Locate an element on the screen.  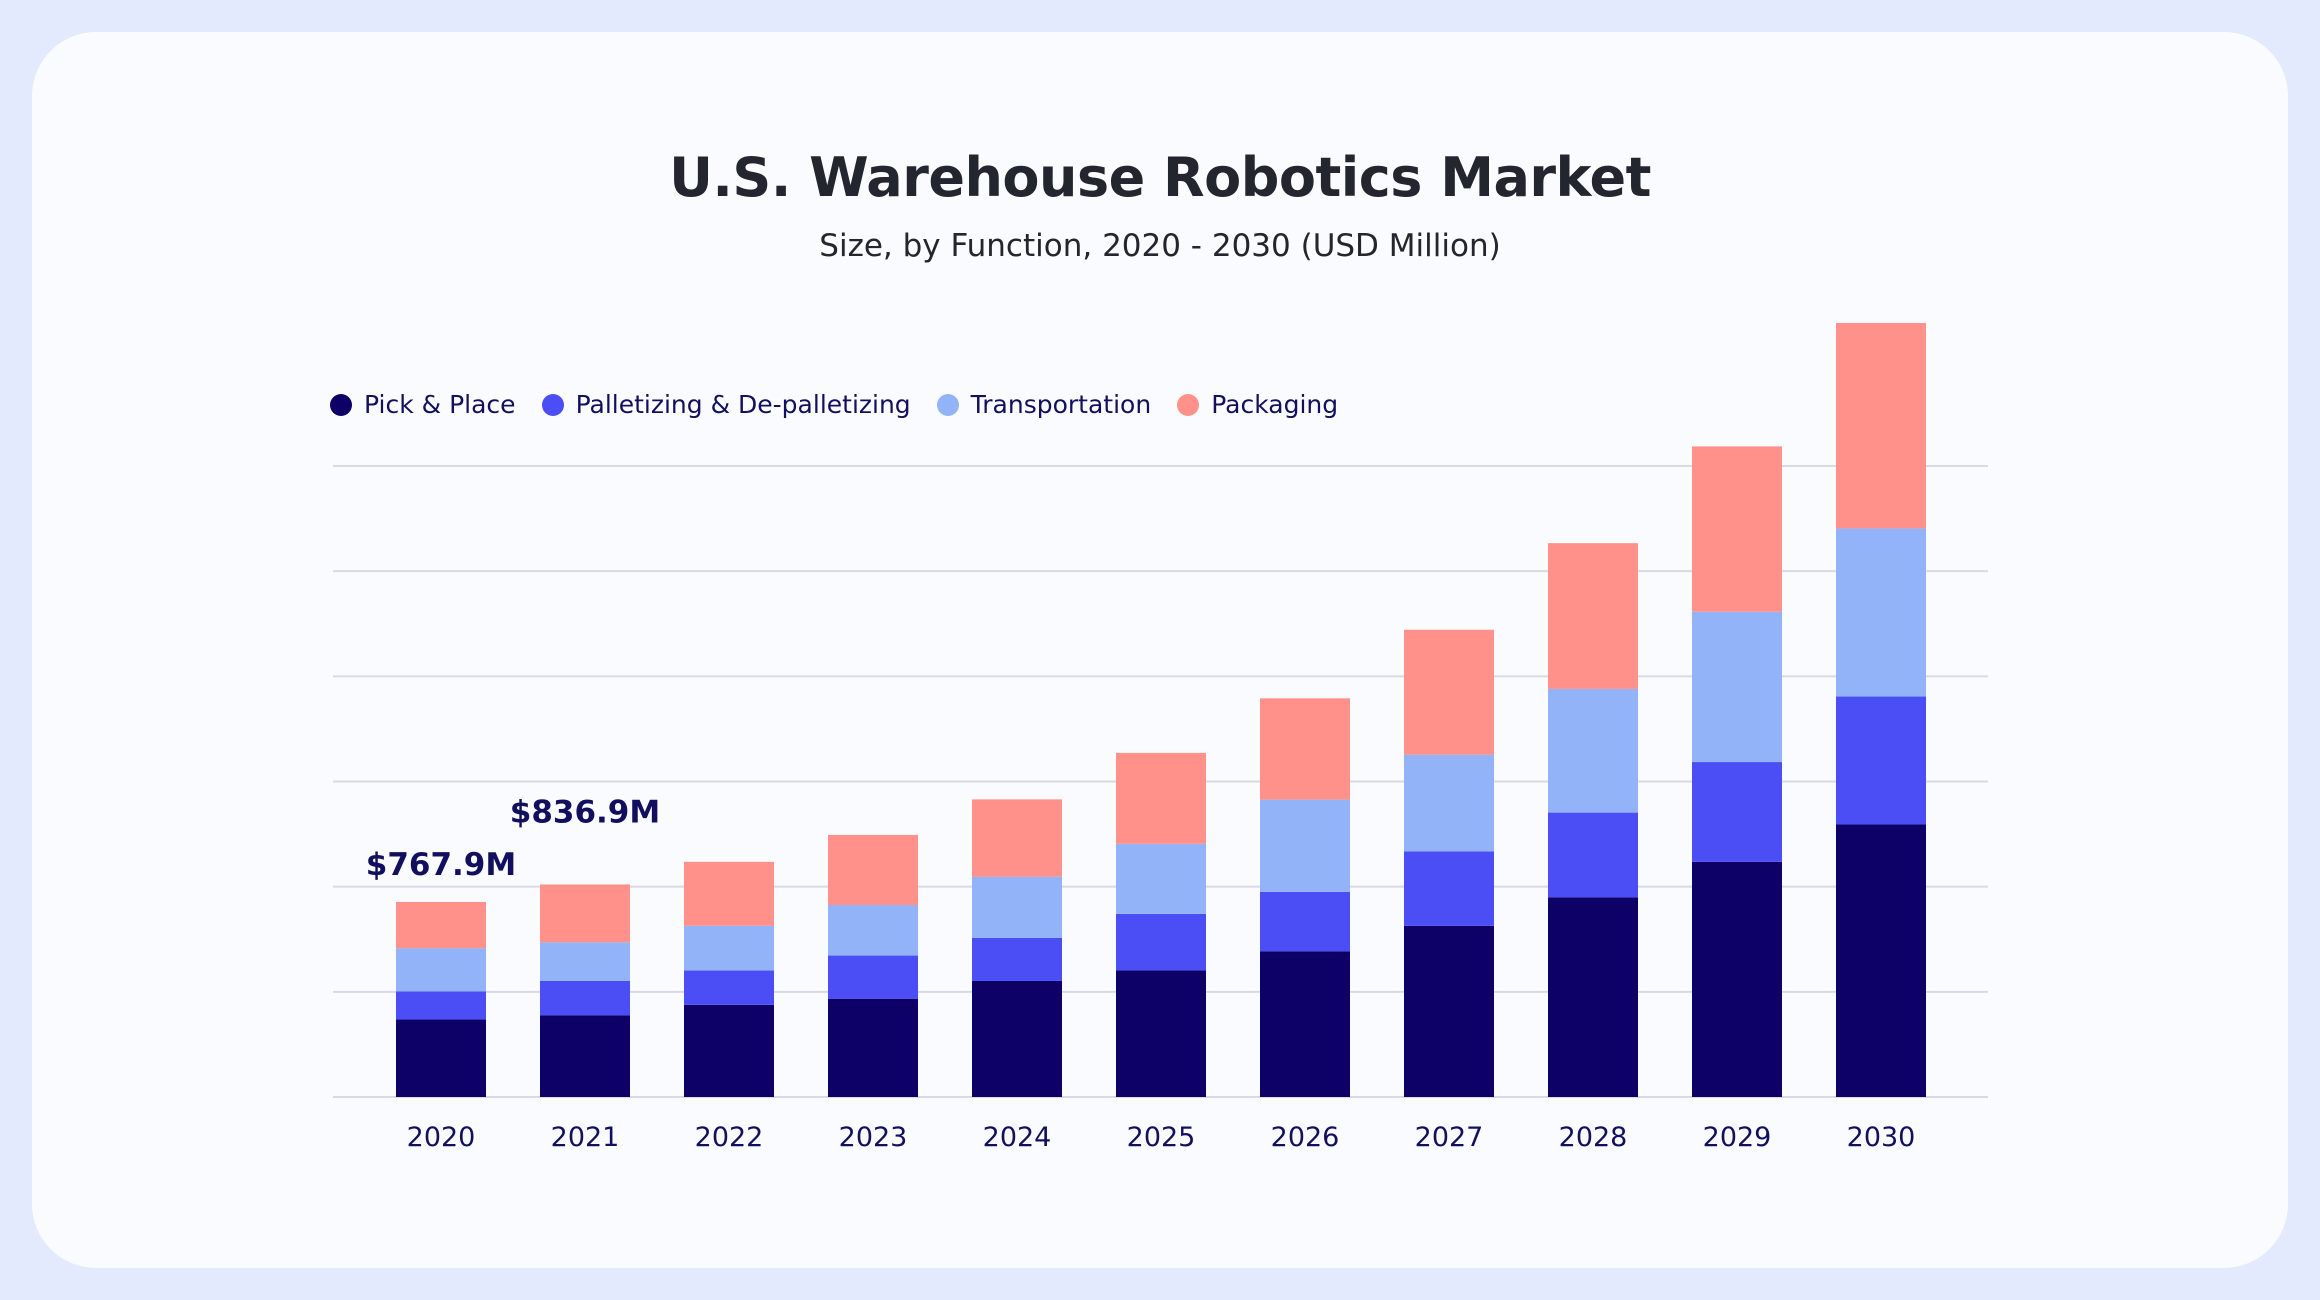
x-tick-label: 2027 is located at coordinates (1449, 1137).